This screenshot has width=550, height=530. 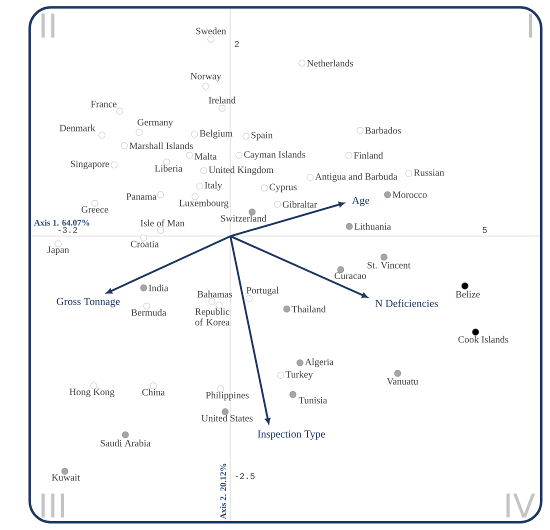 What do you see at coordinates (68, 229) in the screenshot?
I see `x-tick-label: -3.2` at bounding box center [68, 229].